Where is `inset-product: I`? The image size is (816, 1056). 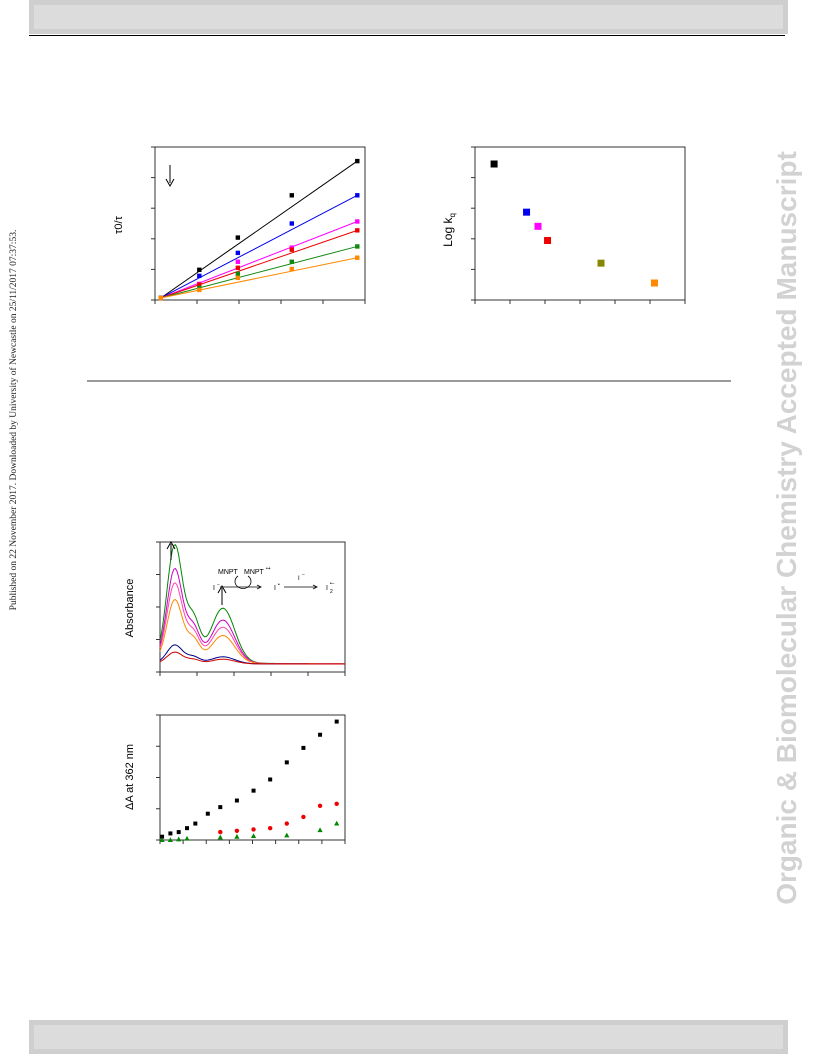 inset-product: I is located at coordinates (327, 588).